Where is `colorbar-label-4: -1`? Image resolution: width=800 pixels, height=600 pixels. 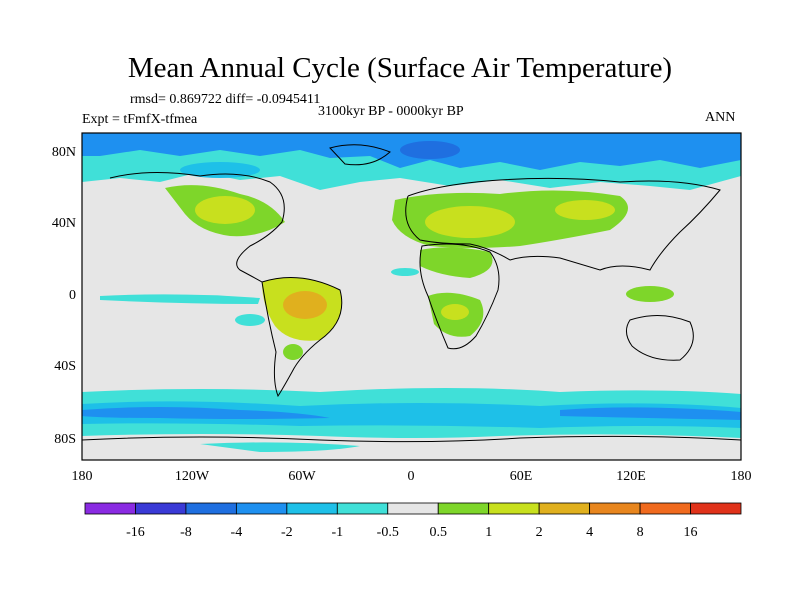
colorbar-label-4: -1 is located at coordinates (337, 532).